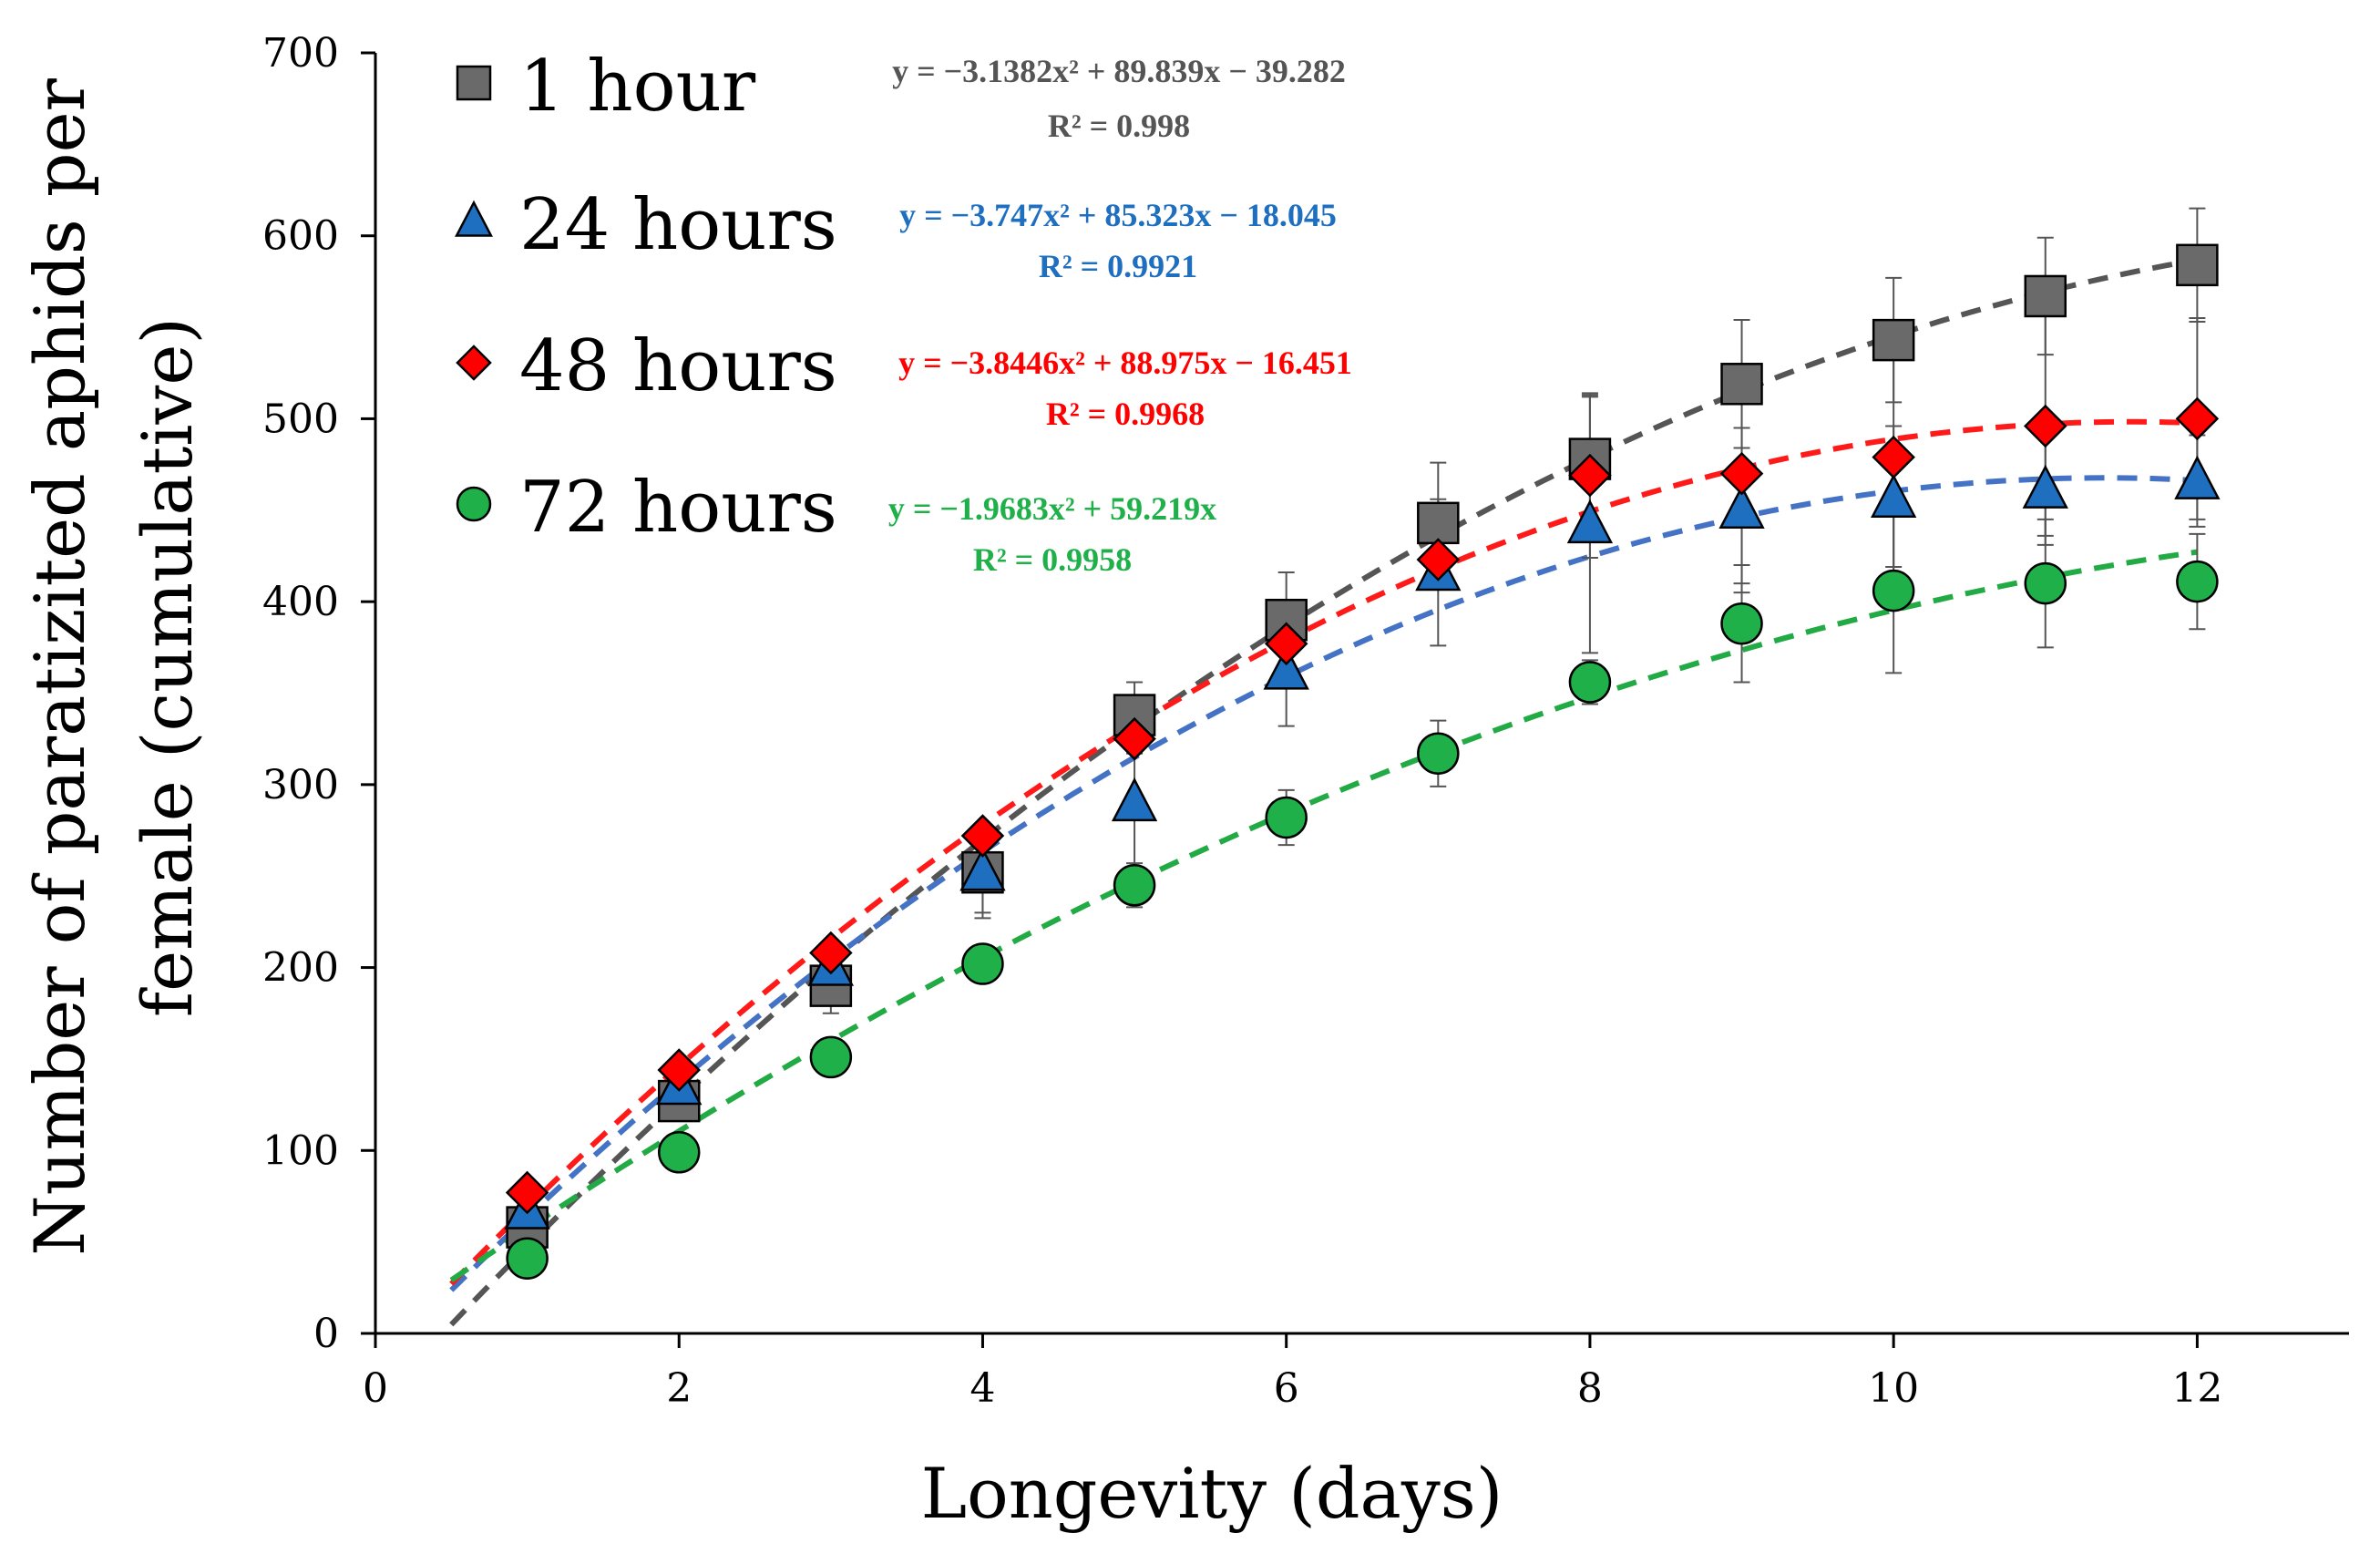 This screenshot has width=2380, height=1564. What do you see at coordinates (1118, 215) in the screenshot?
I see `fit-equation: y = −3.747x² + 85.323x − 18.045` at bounding box center [1118, 215].